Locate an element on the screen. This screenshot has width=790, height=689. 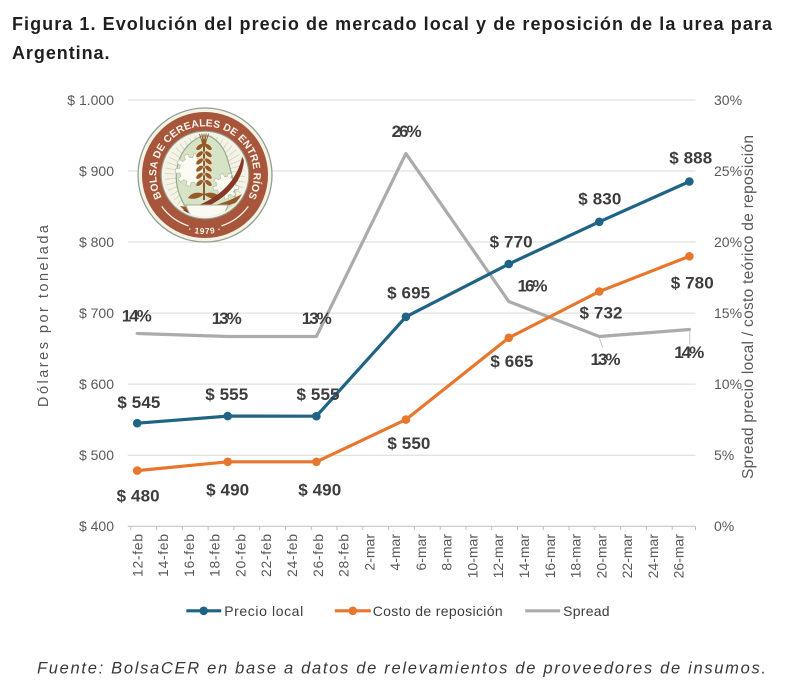
svg-text: 16-feb is located at coordinates (189, 555).